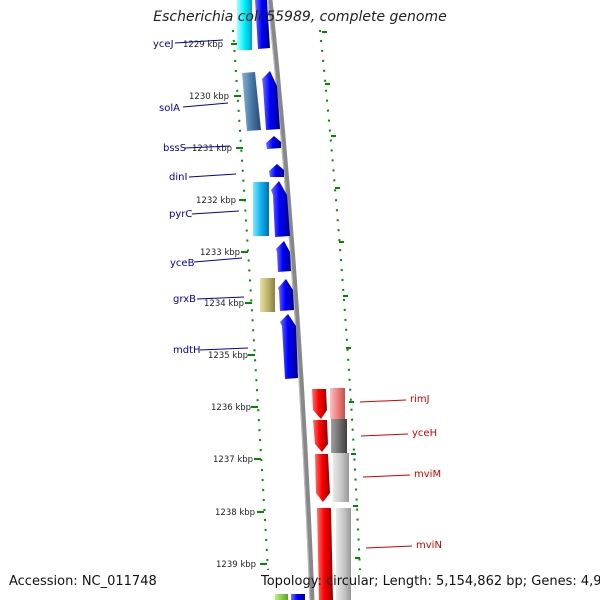 The height and width of the screenshot is (600, 600). Describe the element at coordinates (300, 17) in the screenshot. I see `map-title: Escherichia coli 55989, complete genome` at that location.